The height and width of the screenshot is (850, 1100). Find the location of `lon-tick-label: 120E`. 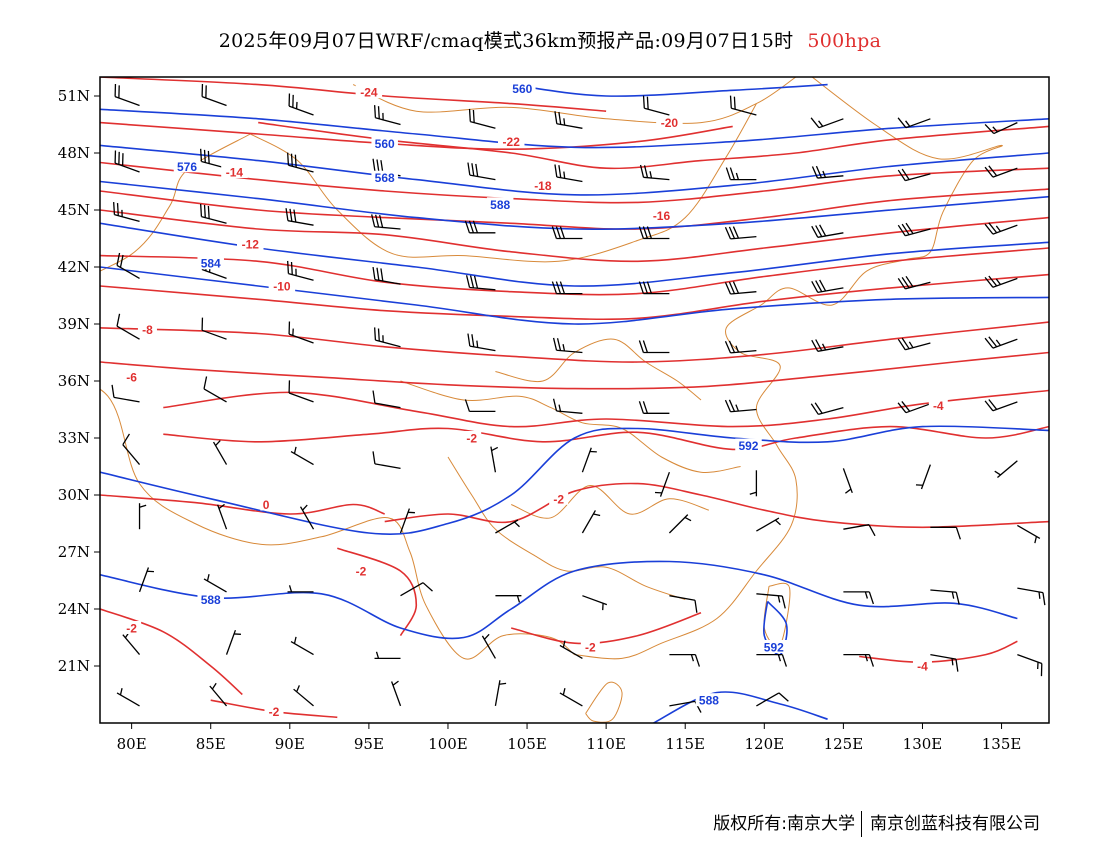

lon-tick-label: 120E is located at coordinates (765, 744).